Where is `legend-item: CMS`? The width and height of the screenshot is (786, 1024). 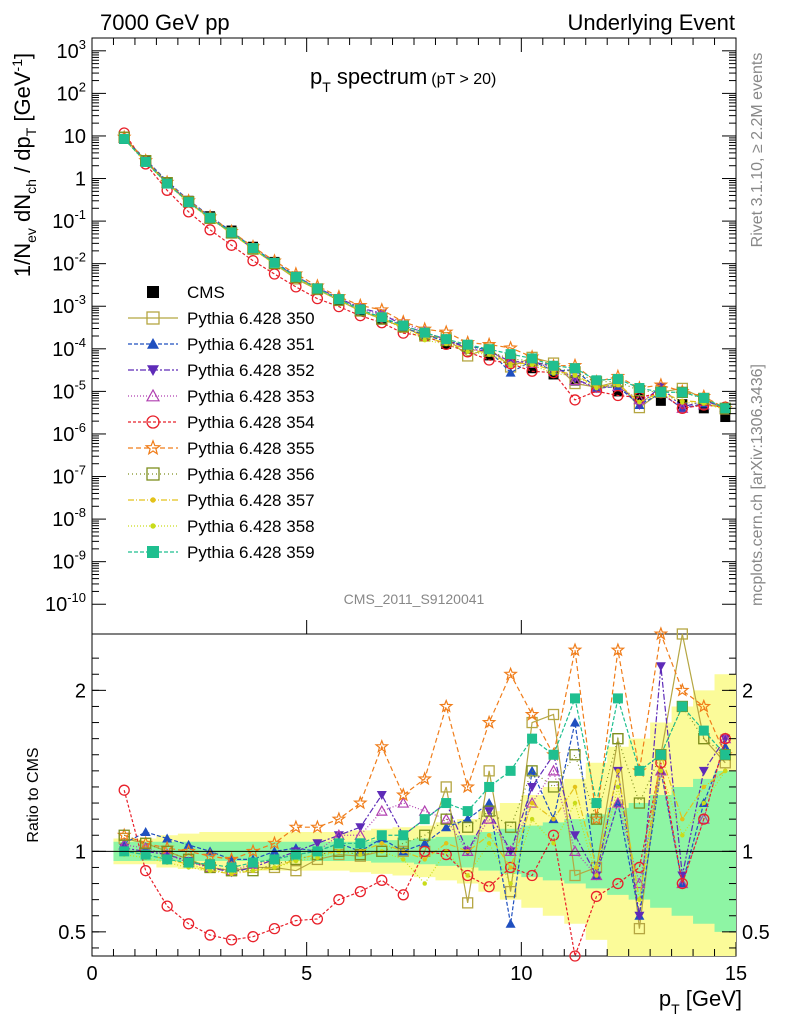
legend-item: CMS is located at coordinates (186, 292).